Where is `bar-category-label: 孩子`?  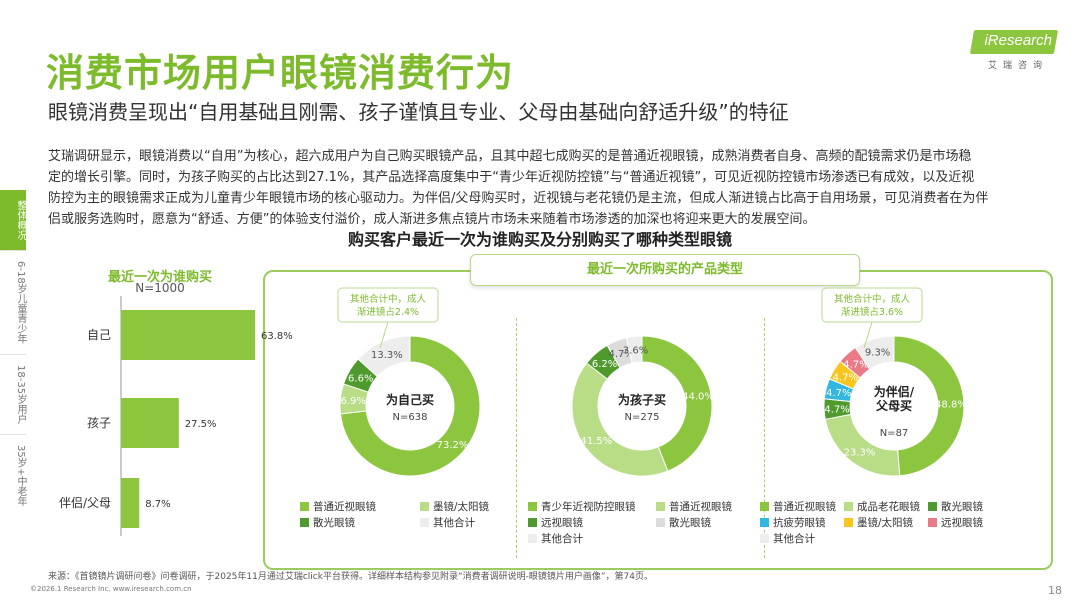 bar-category-label: 孩子 is located at coordinates (99, 423).